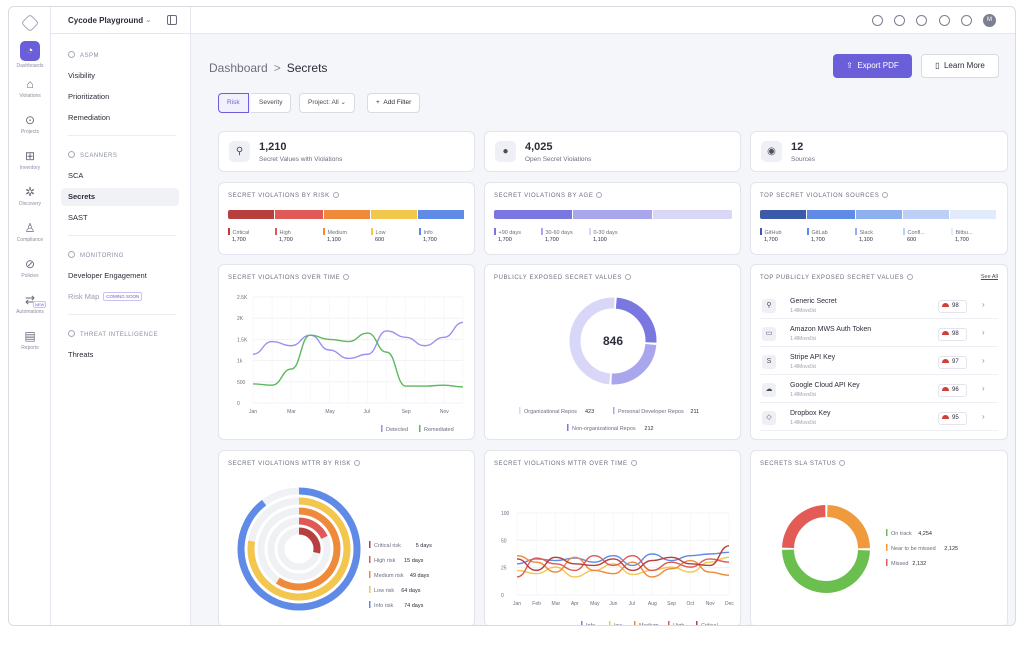  Describe the element at coordinates (590, 624) in the screenshot. I see `legend-label-info: Info` at that location.